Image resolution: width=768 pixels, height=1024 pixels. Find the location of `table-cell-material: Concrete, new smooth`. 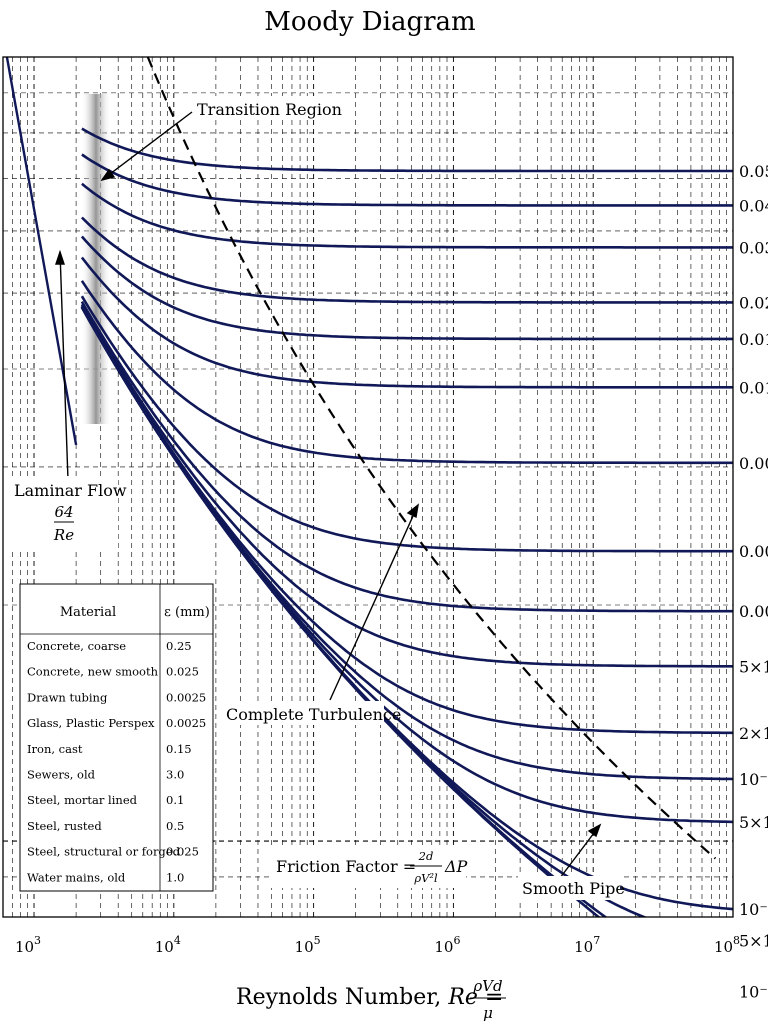

table-cell-material: Concrete, new smooth is located at coordinates (93, 672).